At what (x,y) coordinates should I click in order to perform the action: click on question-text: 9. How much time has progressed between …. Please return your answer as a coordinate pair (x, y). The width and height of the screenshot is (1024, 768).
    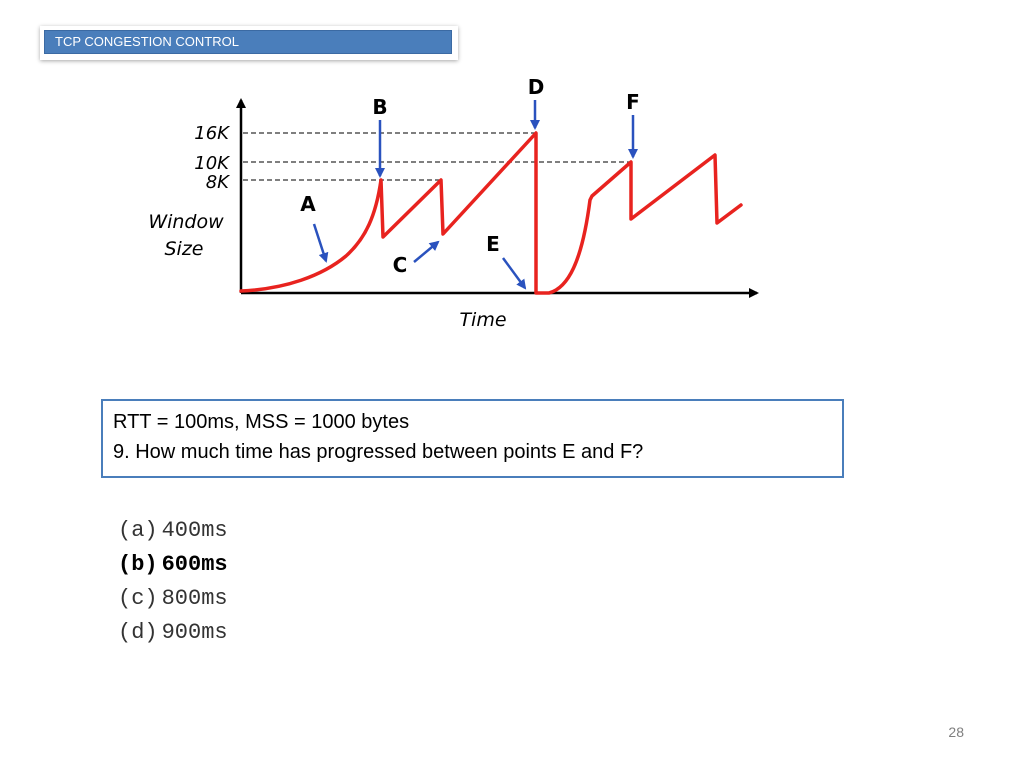
    Looking at the image, I should click on (378, 452).